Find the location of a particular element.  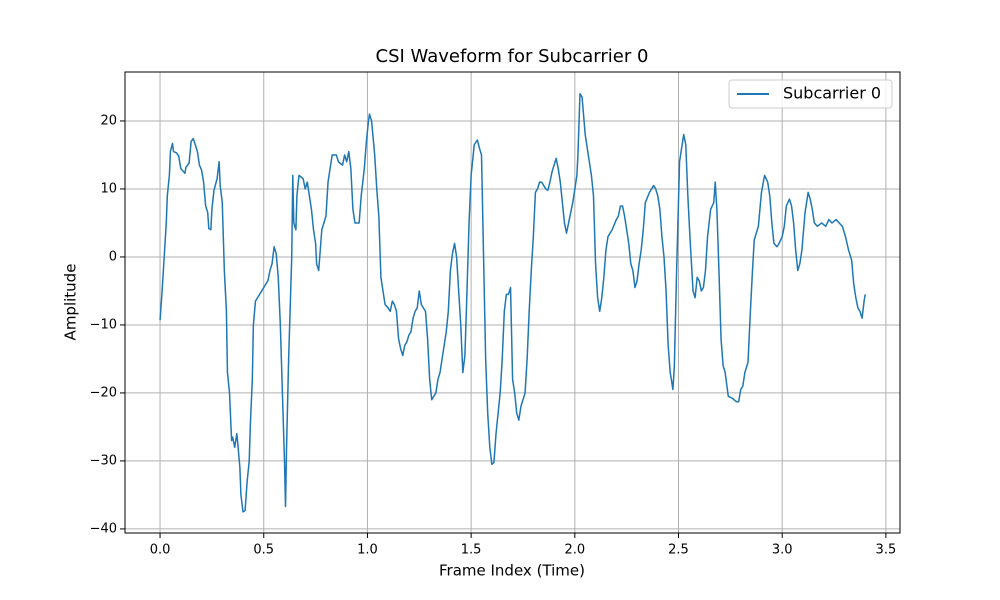

y-tick-label: 10 is located at coordinates (108, 188).